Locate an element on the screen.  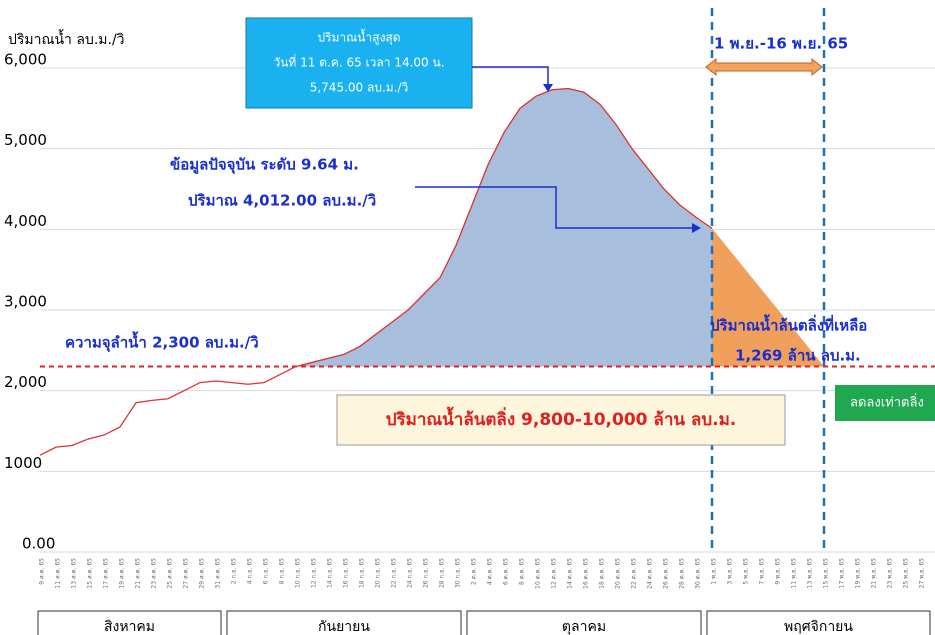
x-tick-label: 24 ต.ค. 65 is located at coordinates (650, 573).